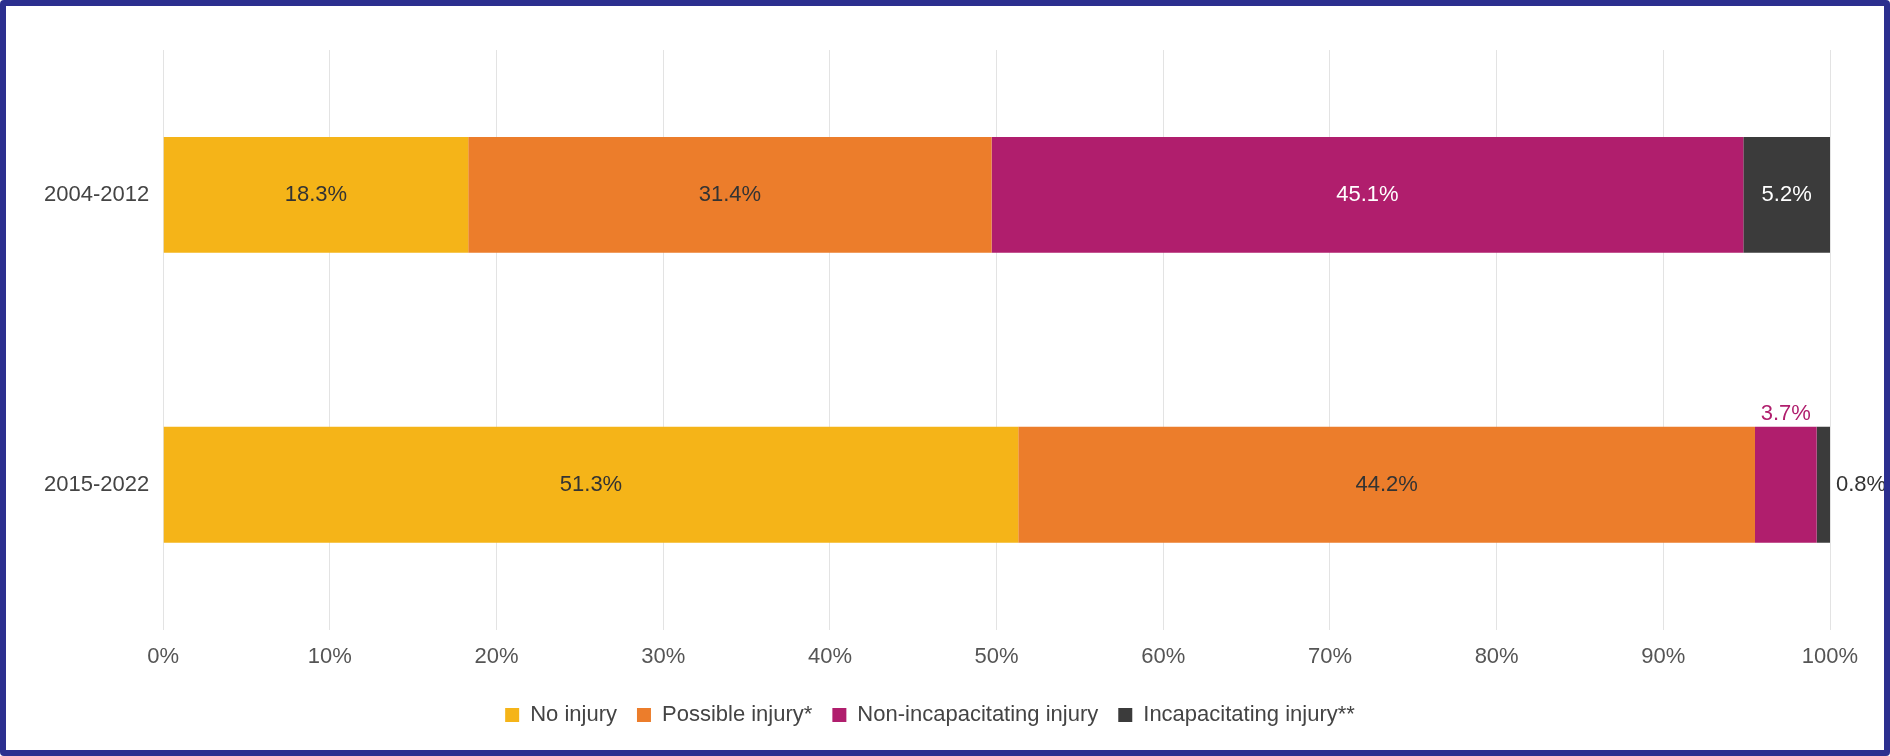  I want to click on x-tick-label: 90%, so click(1663, 655).